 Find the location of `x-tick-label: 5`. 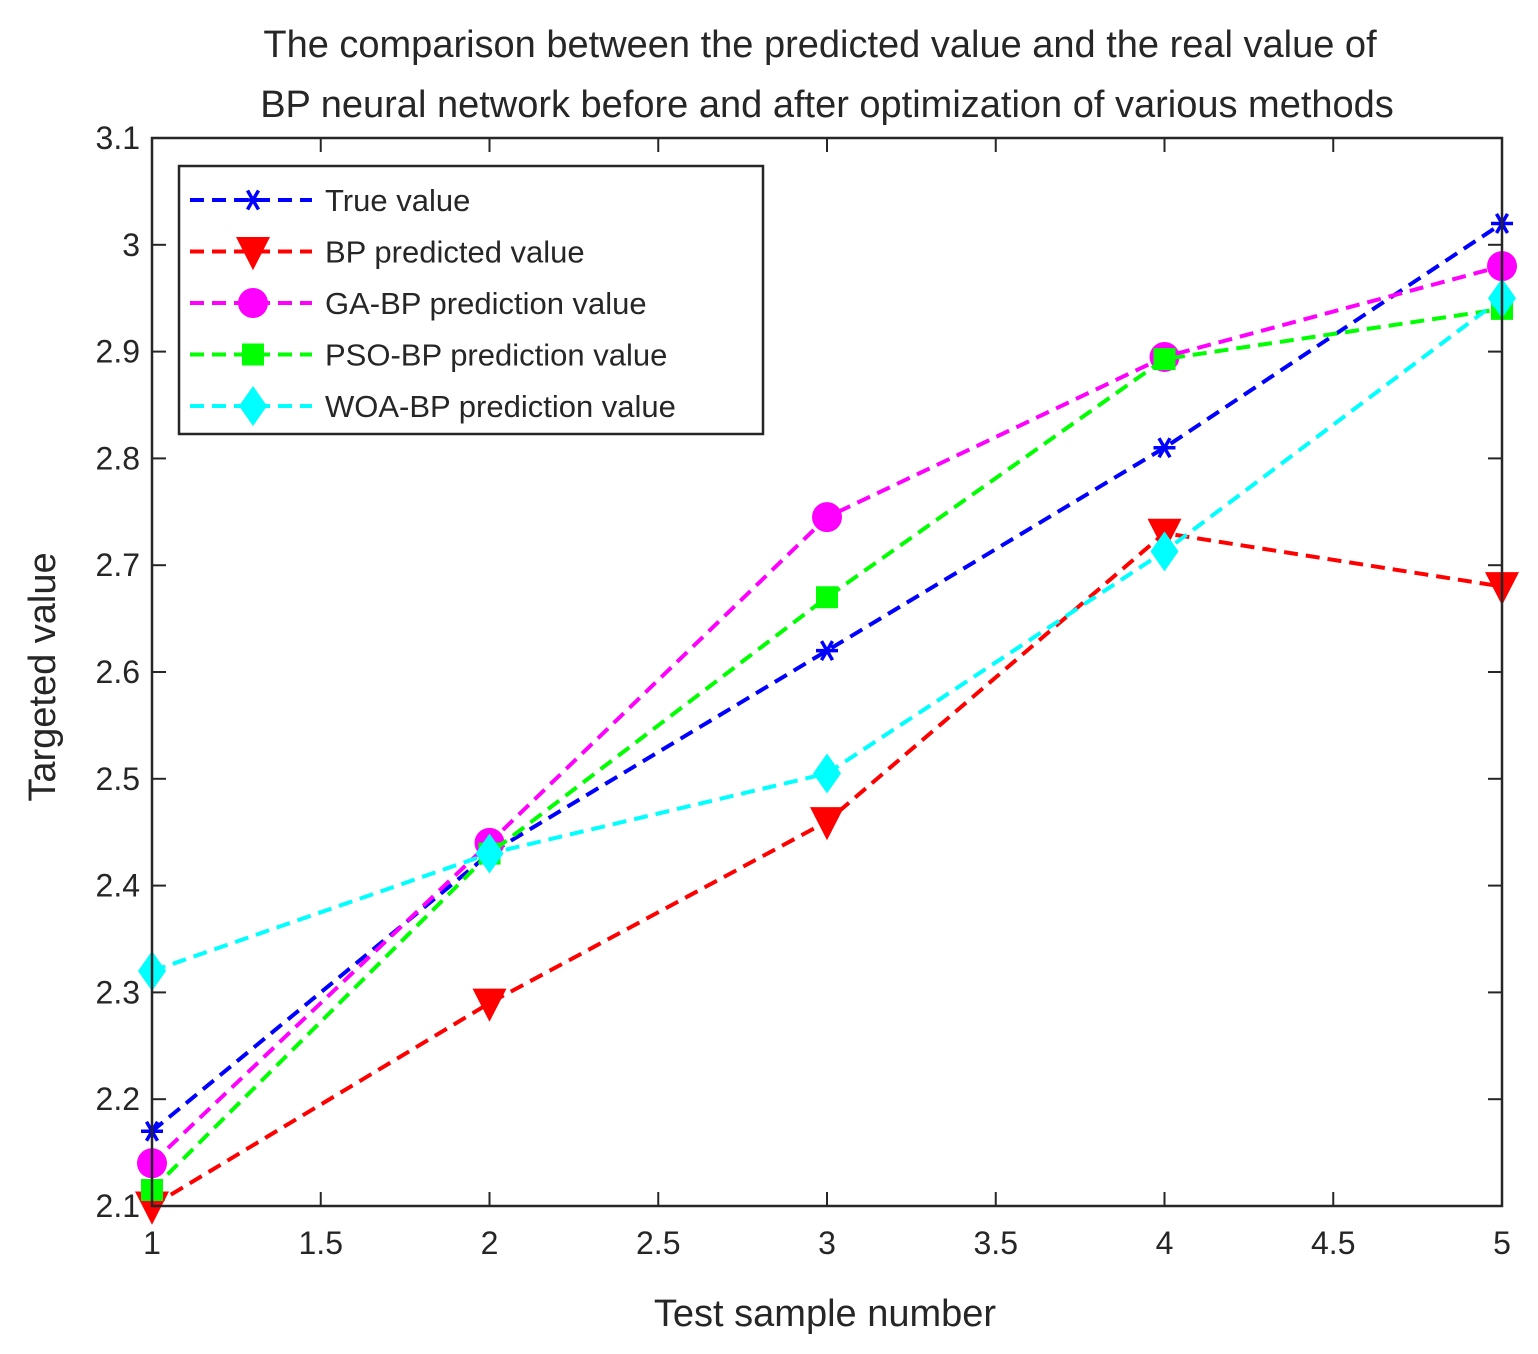

x-tick-label: 5 is located at coordinates (1502, 1243).